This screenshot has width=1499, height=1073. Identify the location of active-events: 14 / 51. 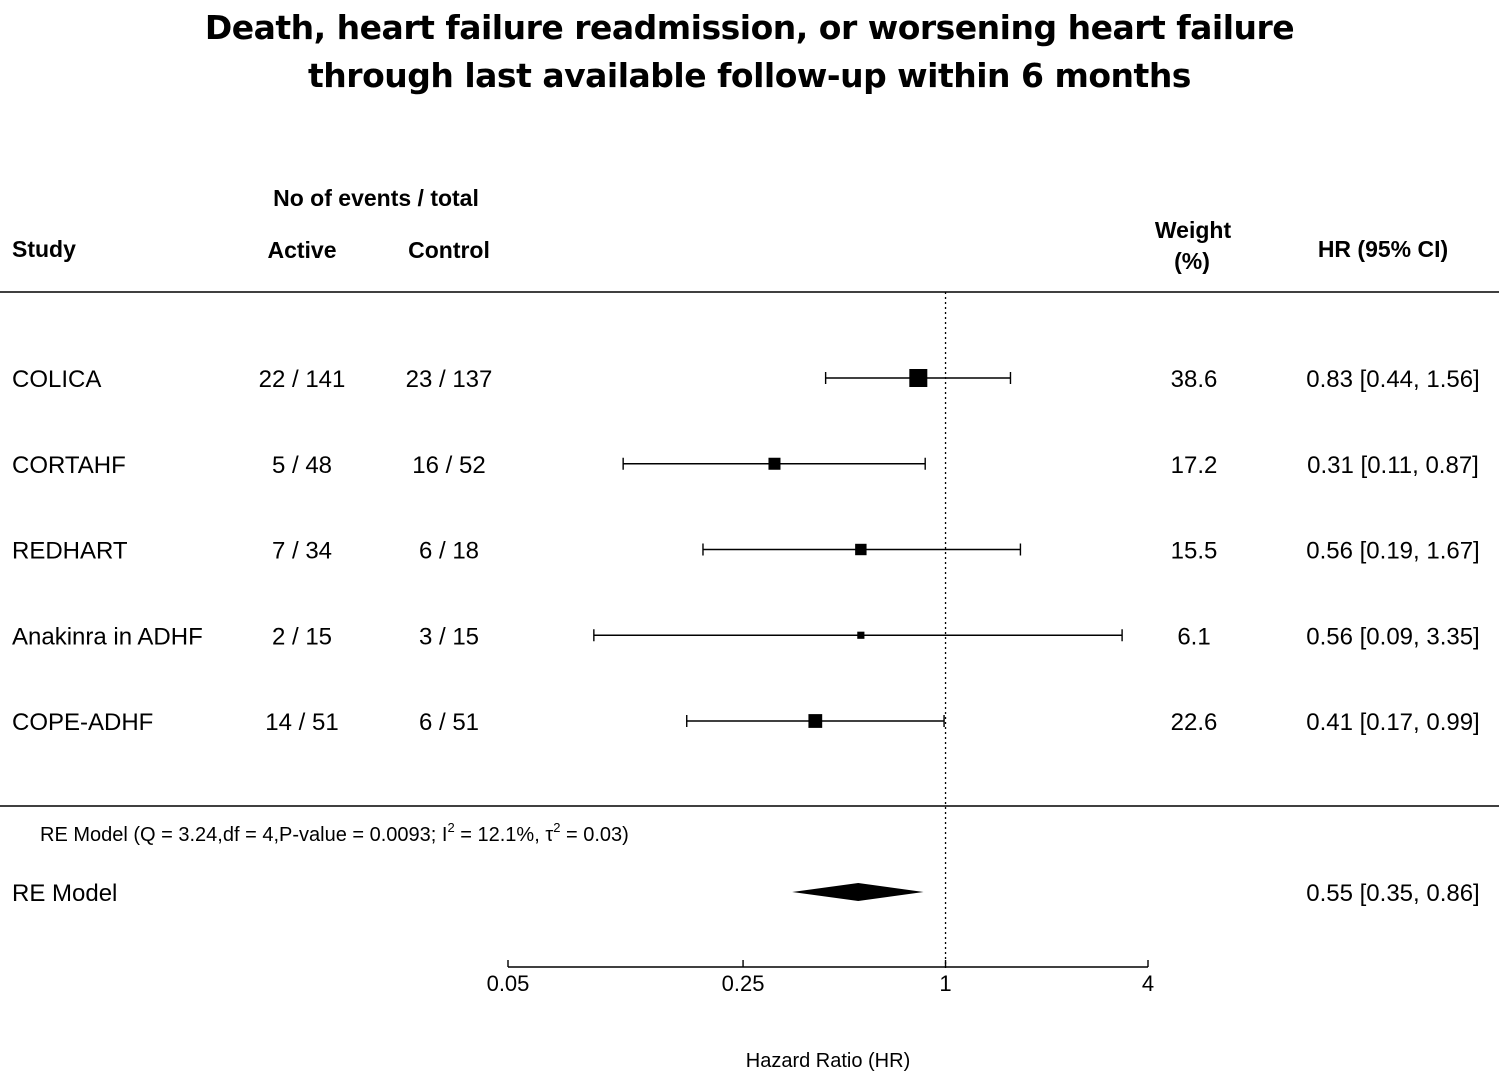
(301, 722).